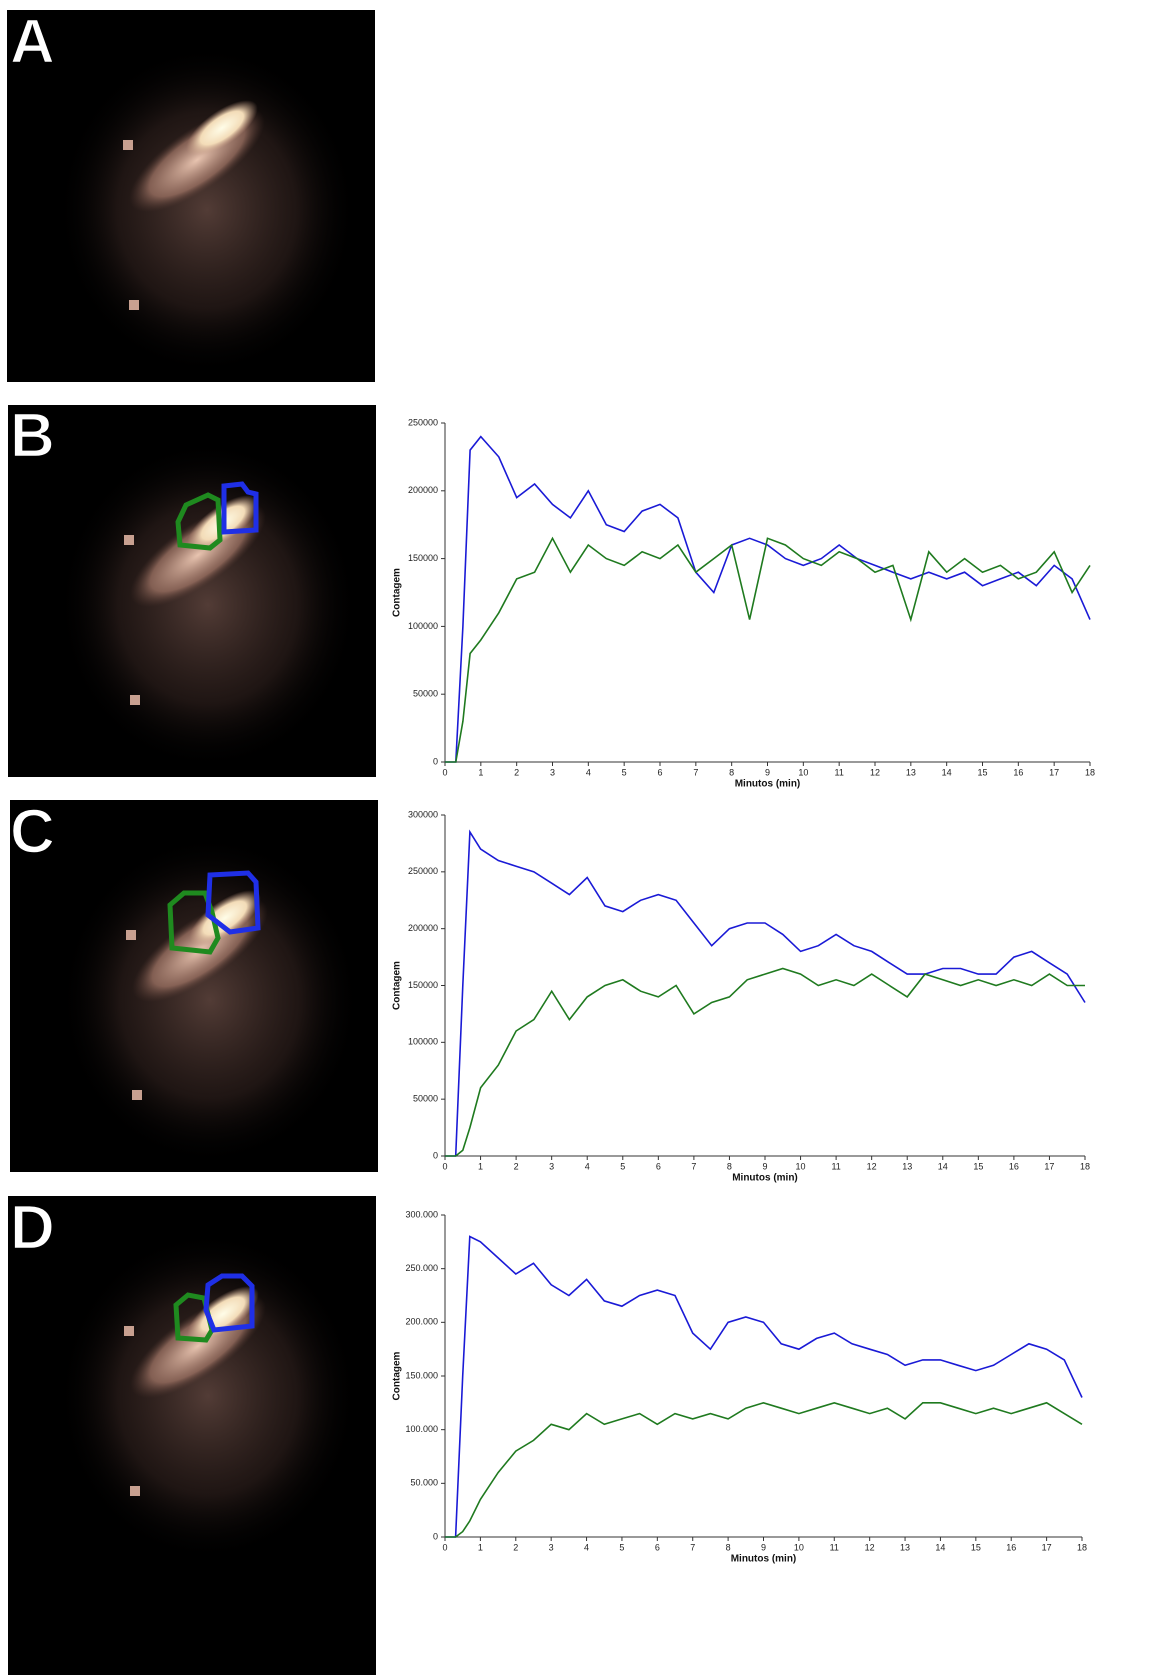 This screenshot has width=1171, height=1675. What do you see at coordinates (421, 1375) in the screenshot?
I see `y-tick-label: 150.000` at bounding box center [421, 1375].